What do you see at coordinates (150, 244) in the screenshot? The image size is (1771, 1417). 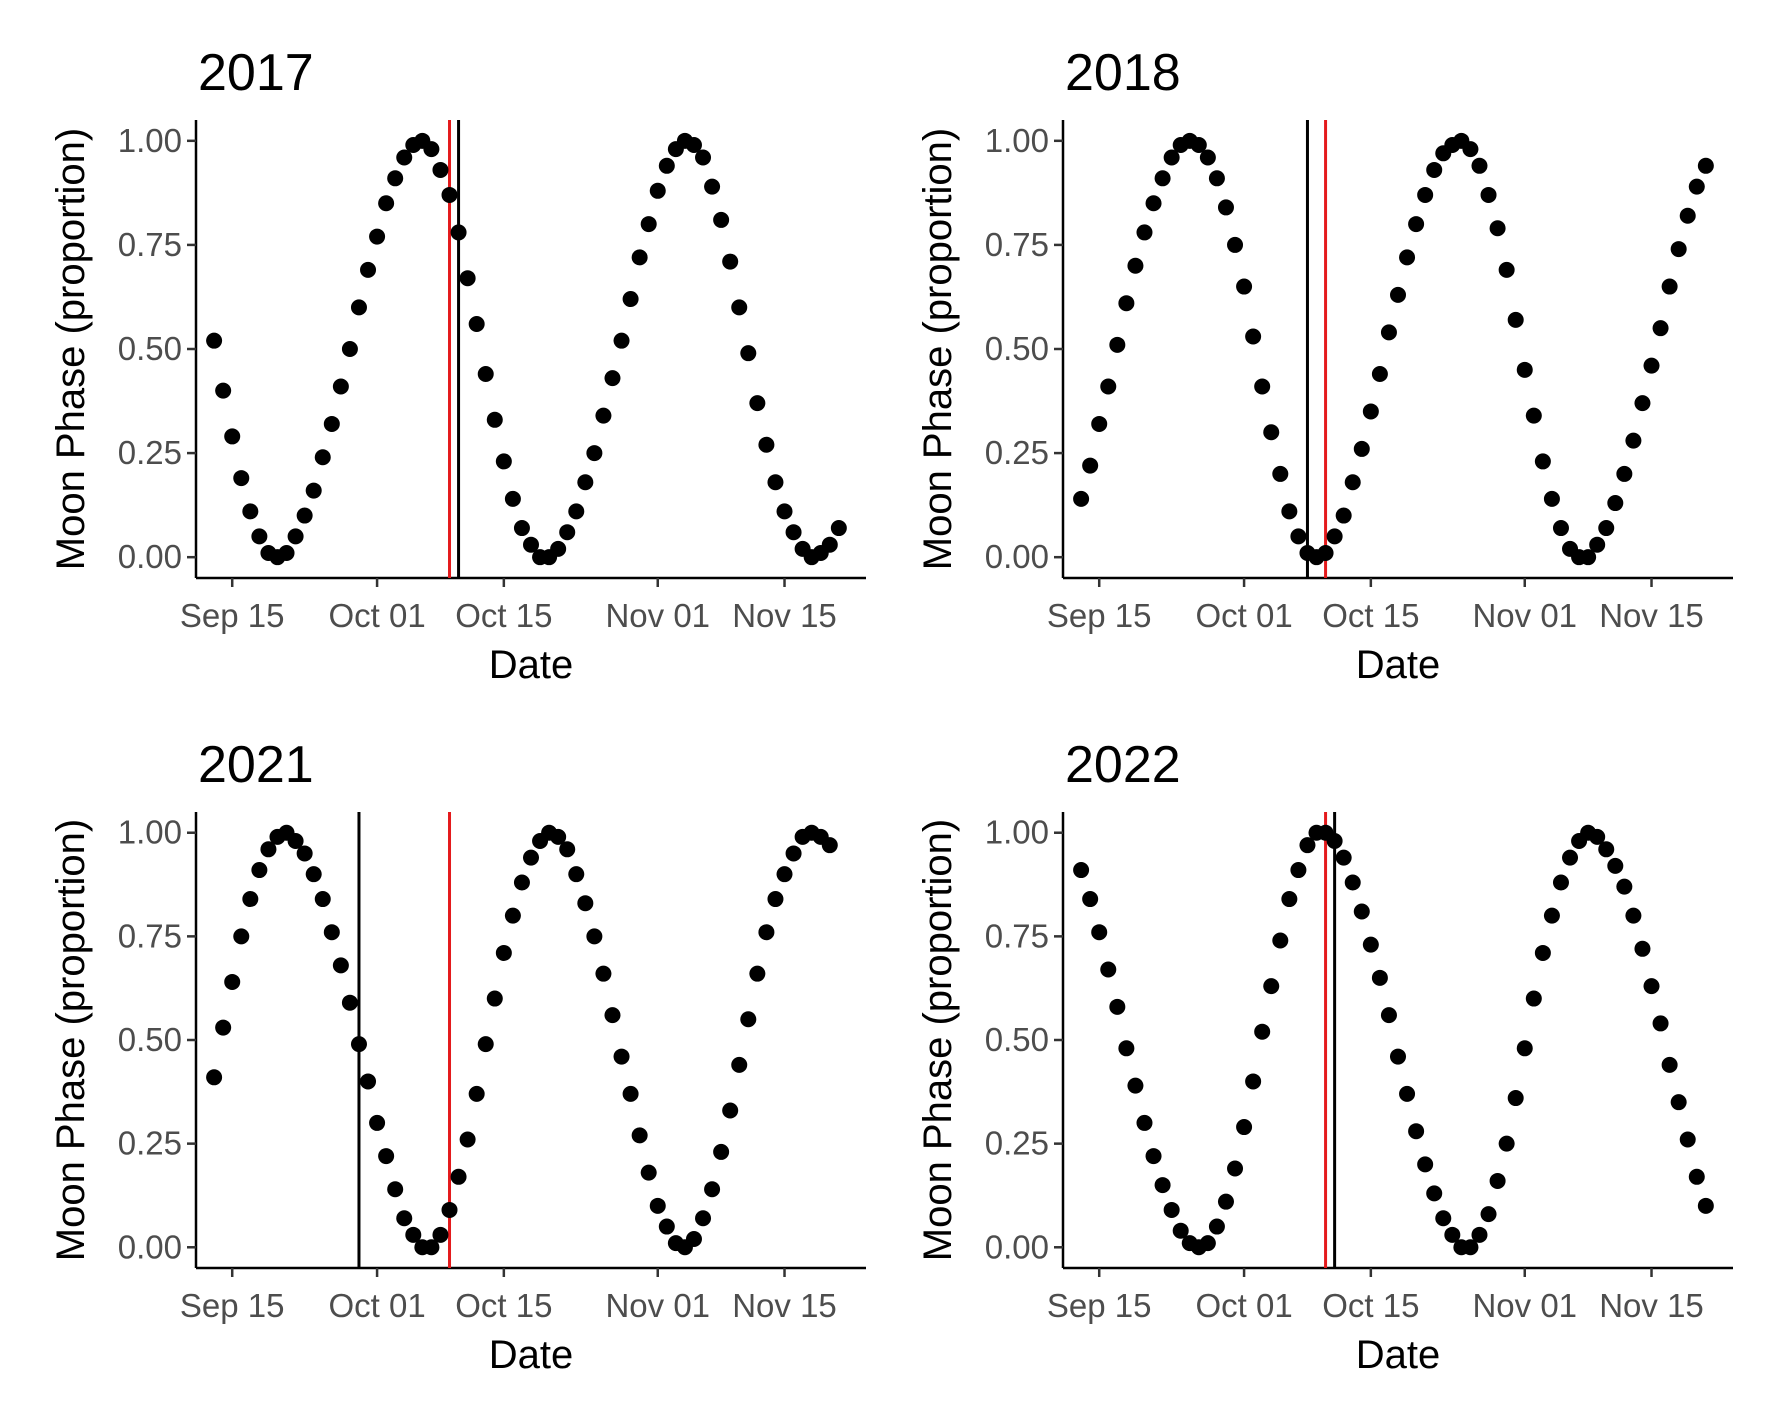 I see `y-tick-label: 0.75` at bounding box center [150, 244].